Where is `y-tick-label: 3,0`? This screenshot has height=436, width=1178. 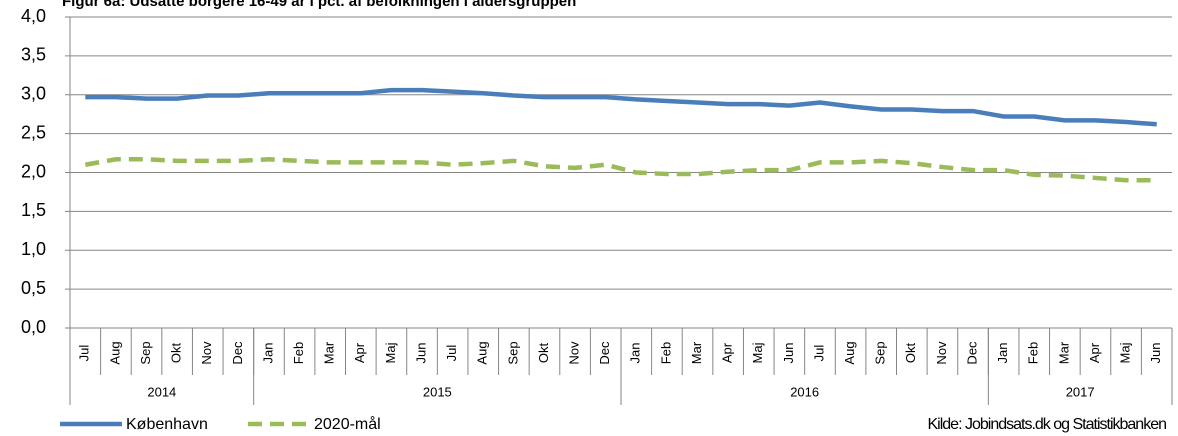 y-tick-label: 3,0 is located at coordinates (33, 94).